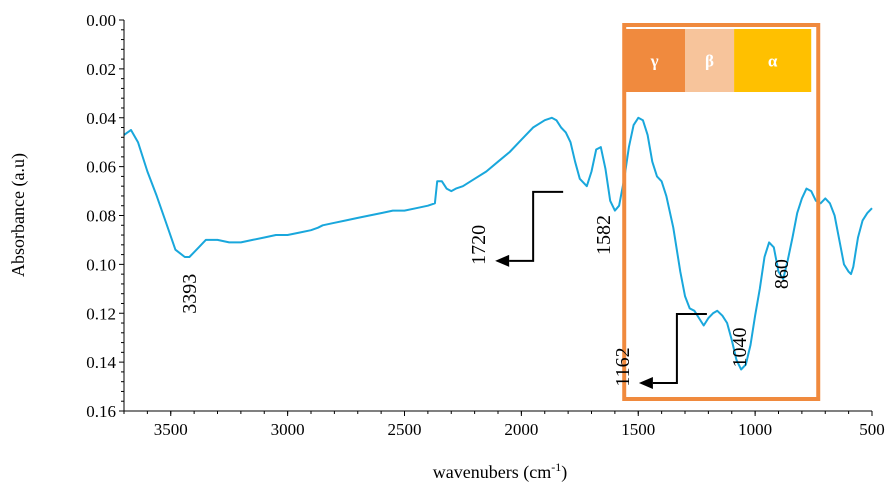 Image resolution: width=892 pixels, height=491 pixels. I want to click on x-tick-label: 3000, so click(288, 429).